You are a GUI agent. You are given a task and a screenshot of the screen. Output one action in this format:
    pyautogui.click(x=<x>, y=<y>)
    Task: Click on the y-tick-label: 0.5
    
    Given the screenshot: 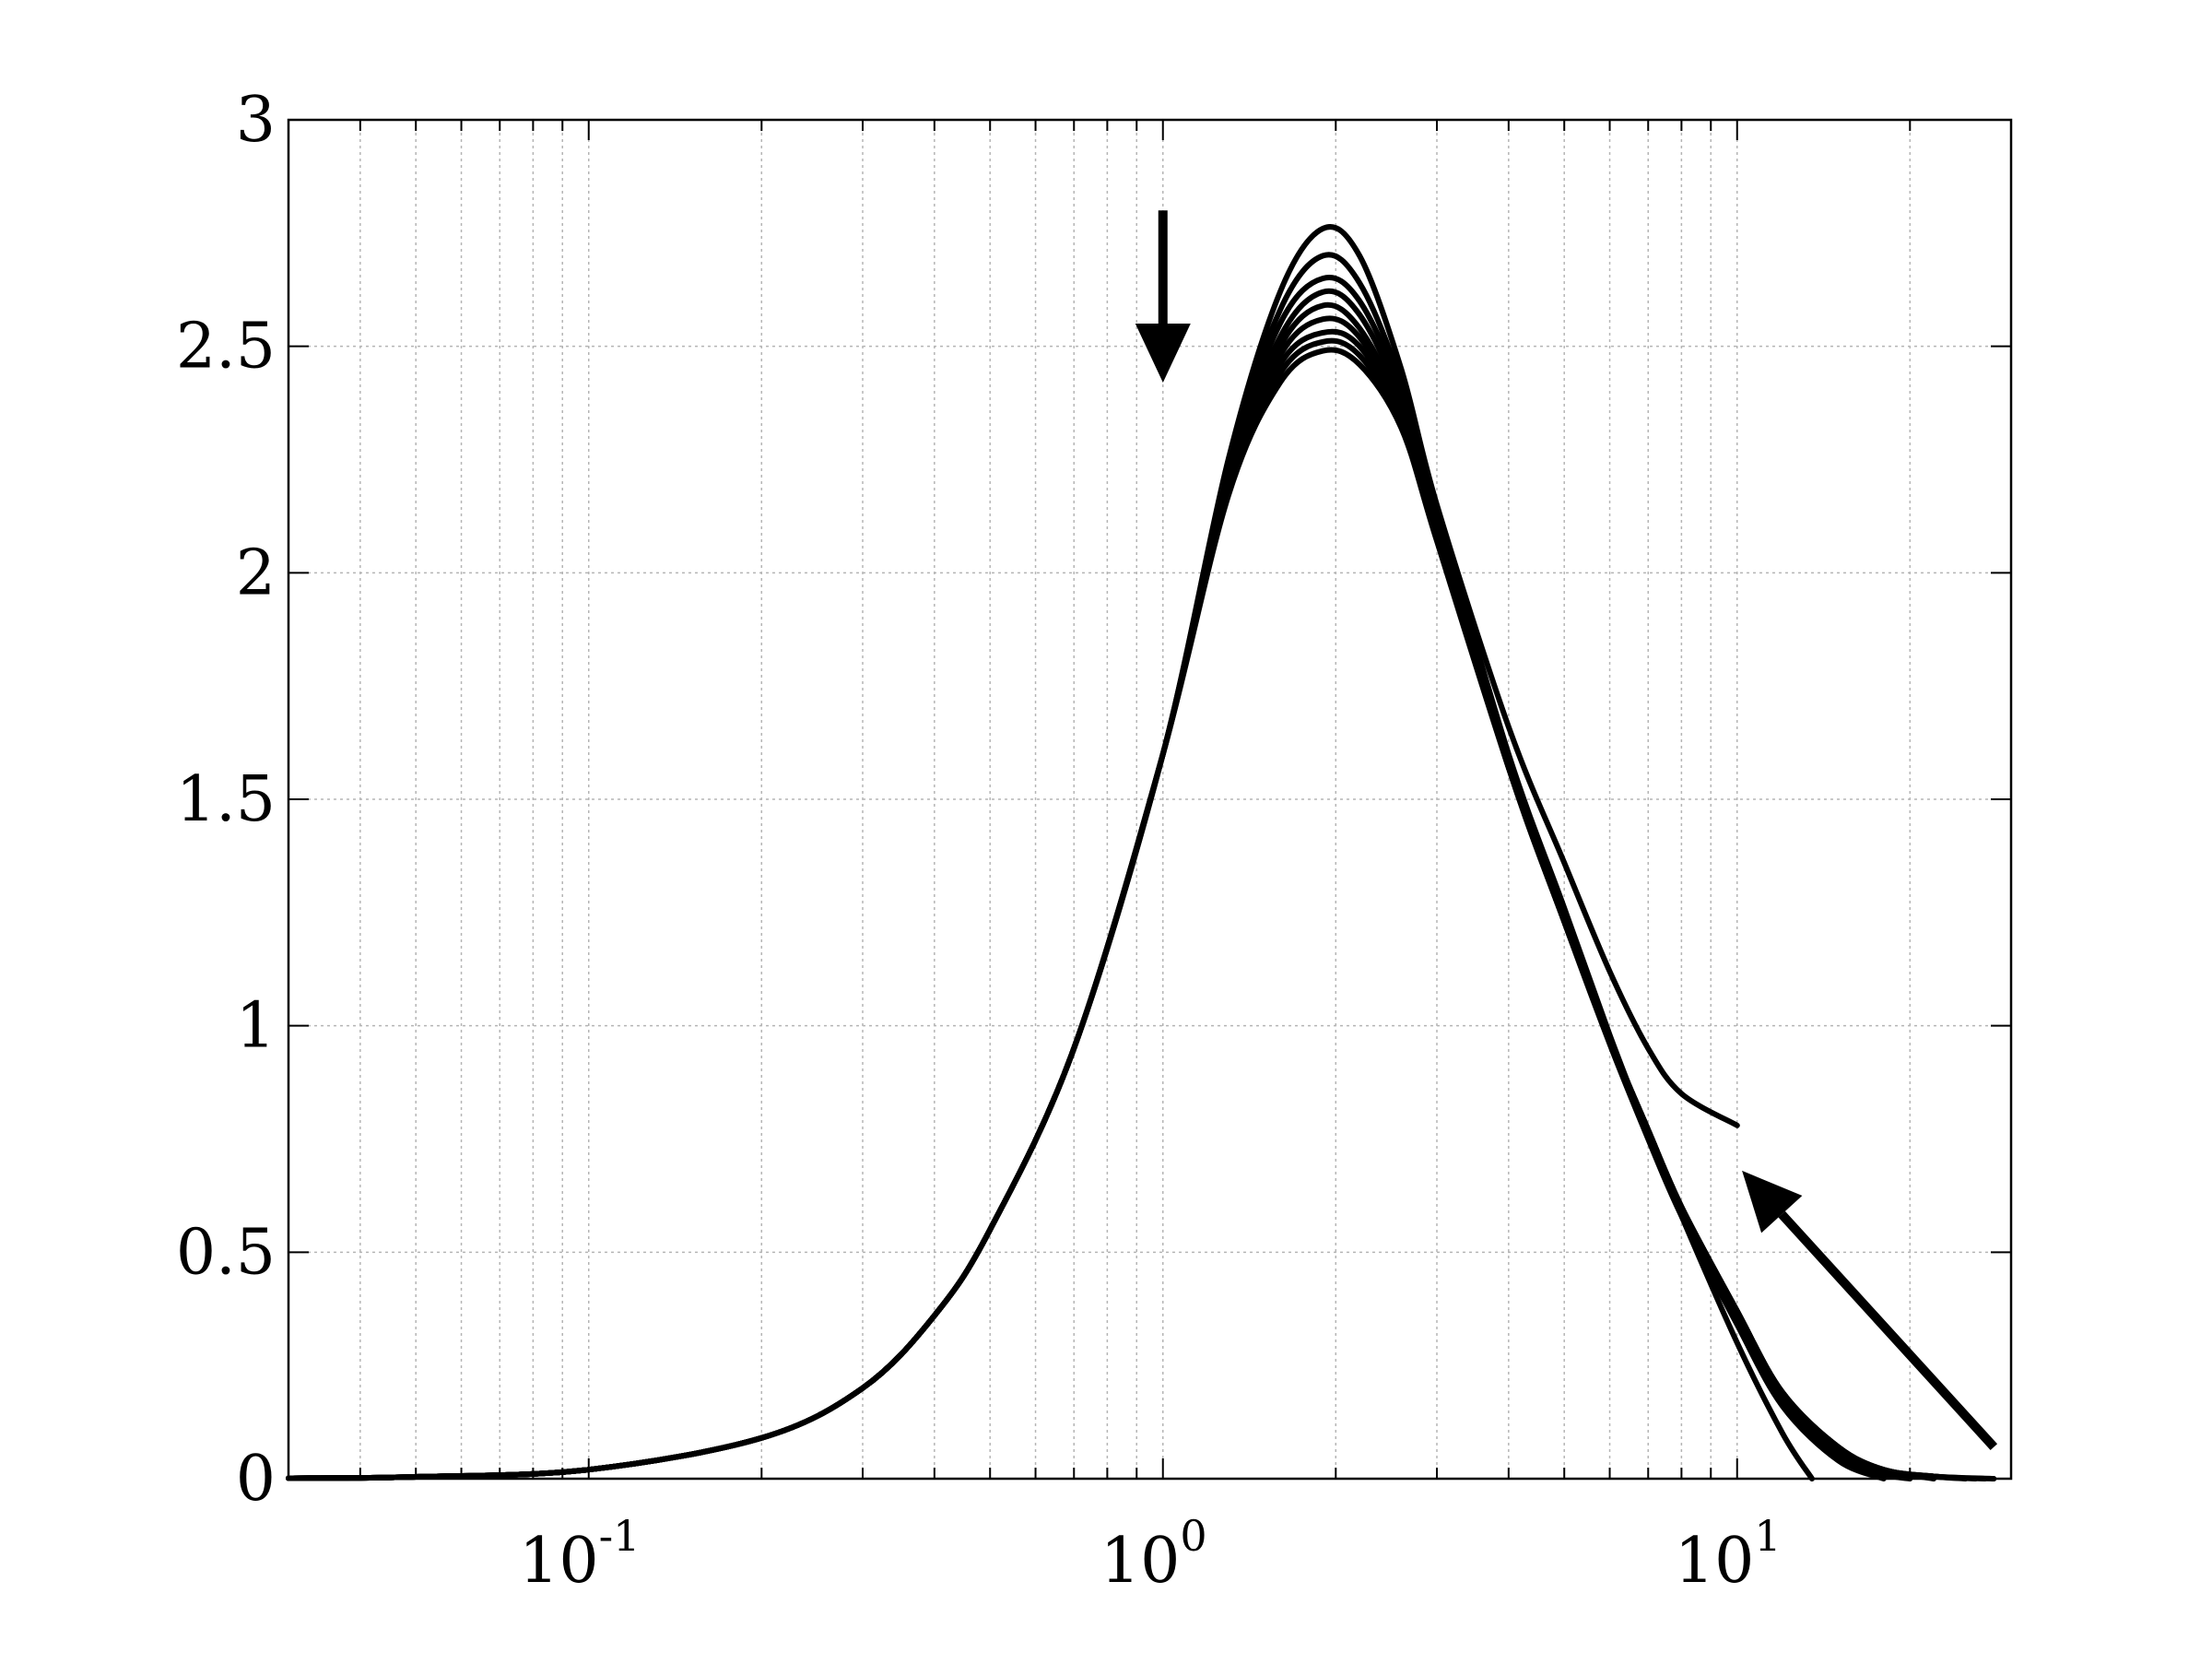 What is the action you would take?
    pyautogui.click(x=226, y=1252)
    